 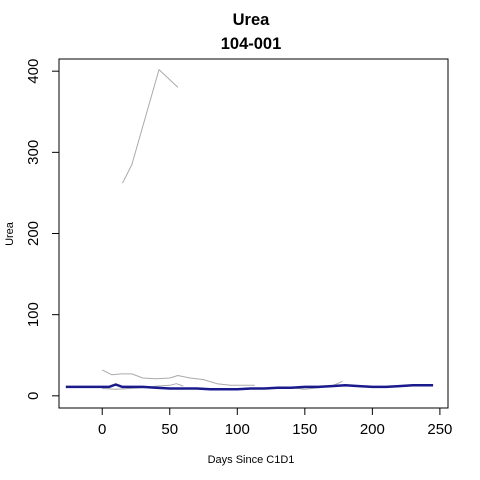 I want to click on chart-title: Urea, so click(x=252, y=20).